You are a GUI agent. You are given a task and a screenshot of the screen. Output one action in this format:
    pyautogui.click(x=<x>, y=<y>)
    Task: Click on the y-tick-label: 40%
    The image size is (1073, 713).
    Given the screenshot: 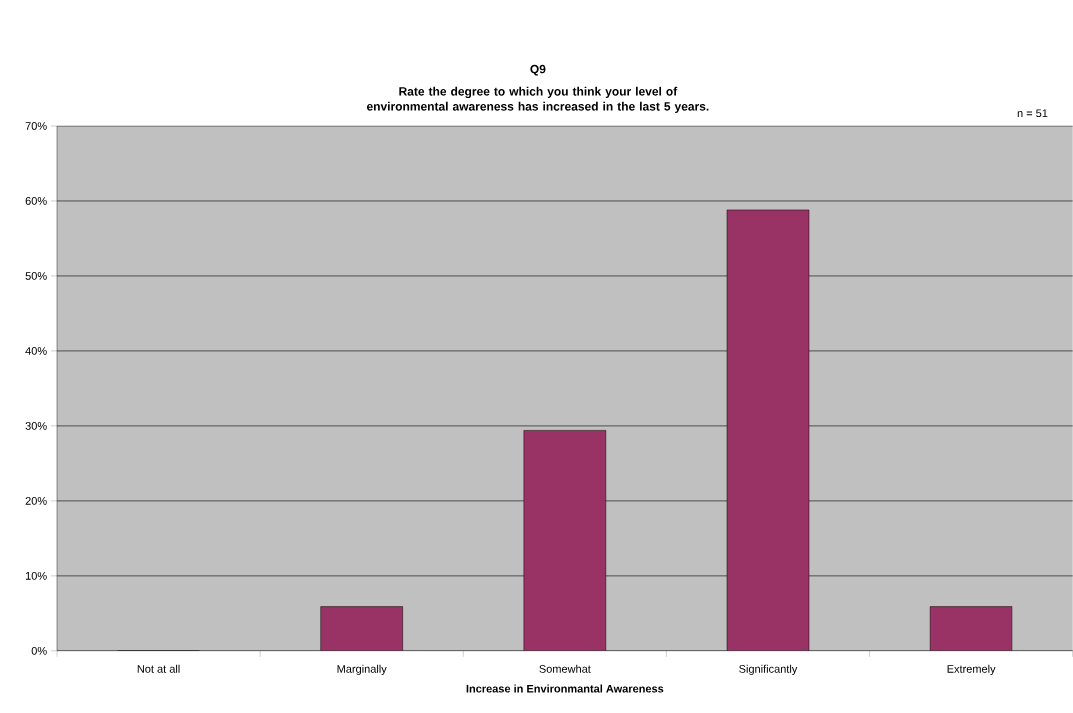 What is the action you would take?
    pyautogui.click(x=36, y=351)
    